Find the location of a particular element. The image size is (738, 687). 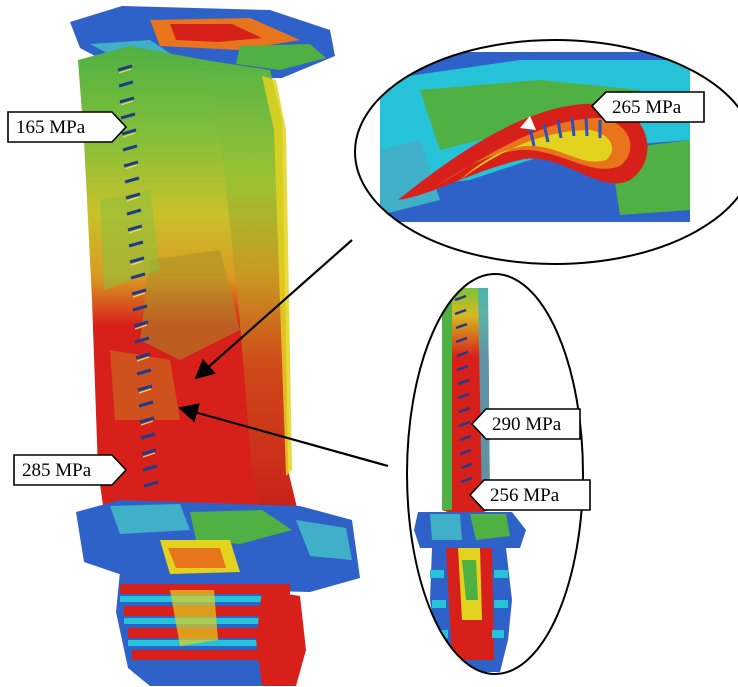

label-blade-top: 165 MPa is located at coordinates (67, 127).